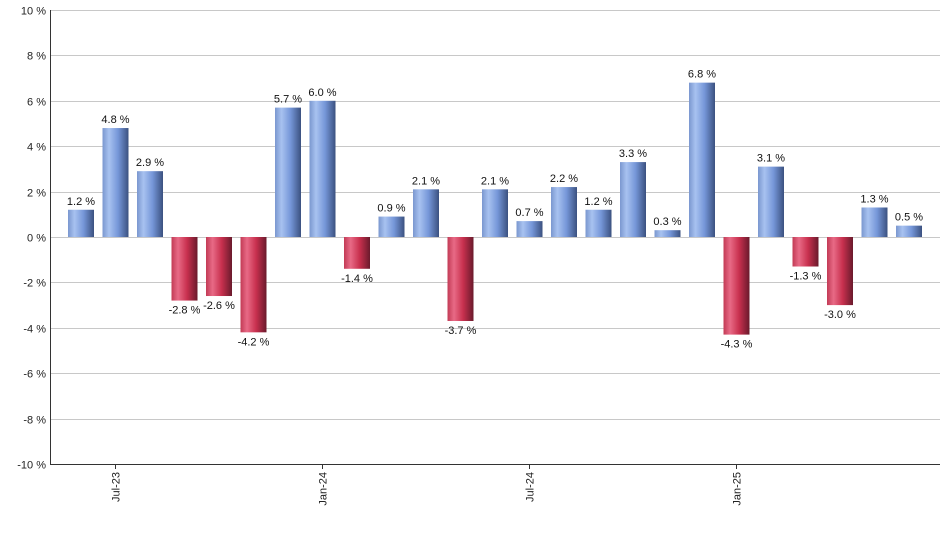  I want to click on bar-value-label: -1.4 %, so click(357, 279).